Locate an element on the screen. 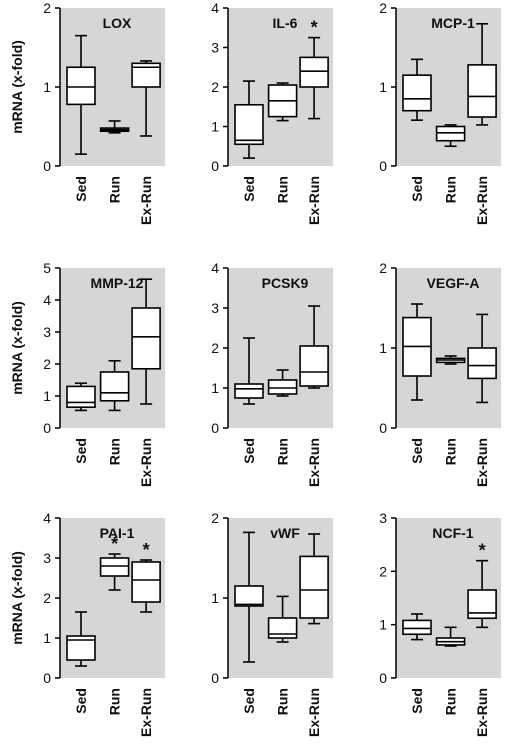 This screenshot has width=510, height=747. panel-title: NCF-1 is located at coordinates (452, 533).